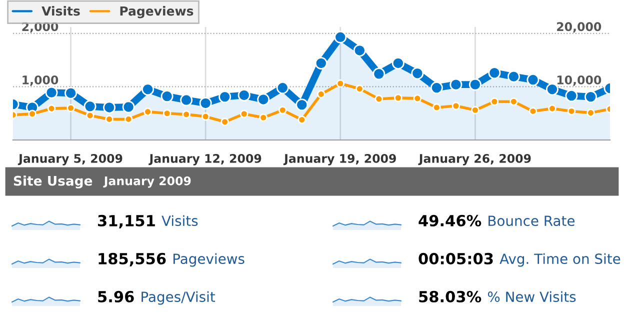 This screenshot has height=324, width=624. What do you see at coordinates (531, 221) in the screenshot?
I see `category-label: Bounce Rate` at bounding box center [531, 221].